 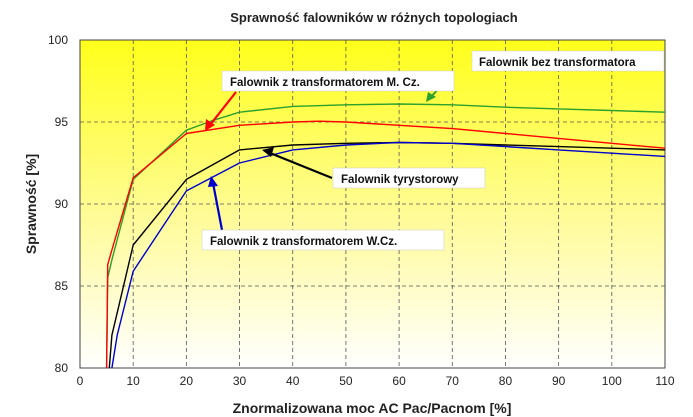 I want to click on y-tick-label: 80, so click(x=62, y=368).